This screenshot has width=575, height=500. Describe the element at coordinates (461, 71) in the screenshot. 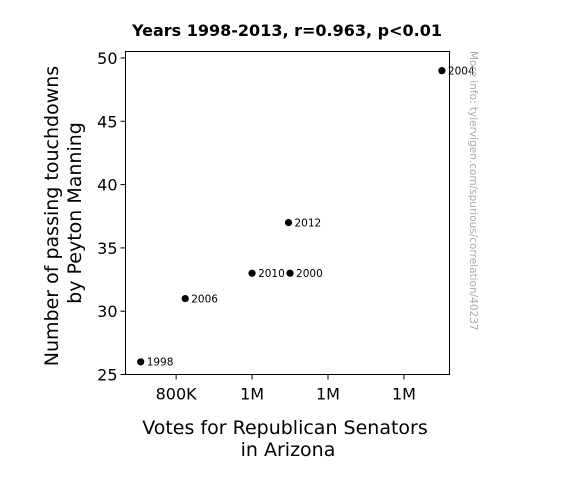

I see `data-point-label: 2004` at that location.